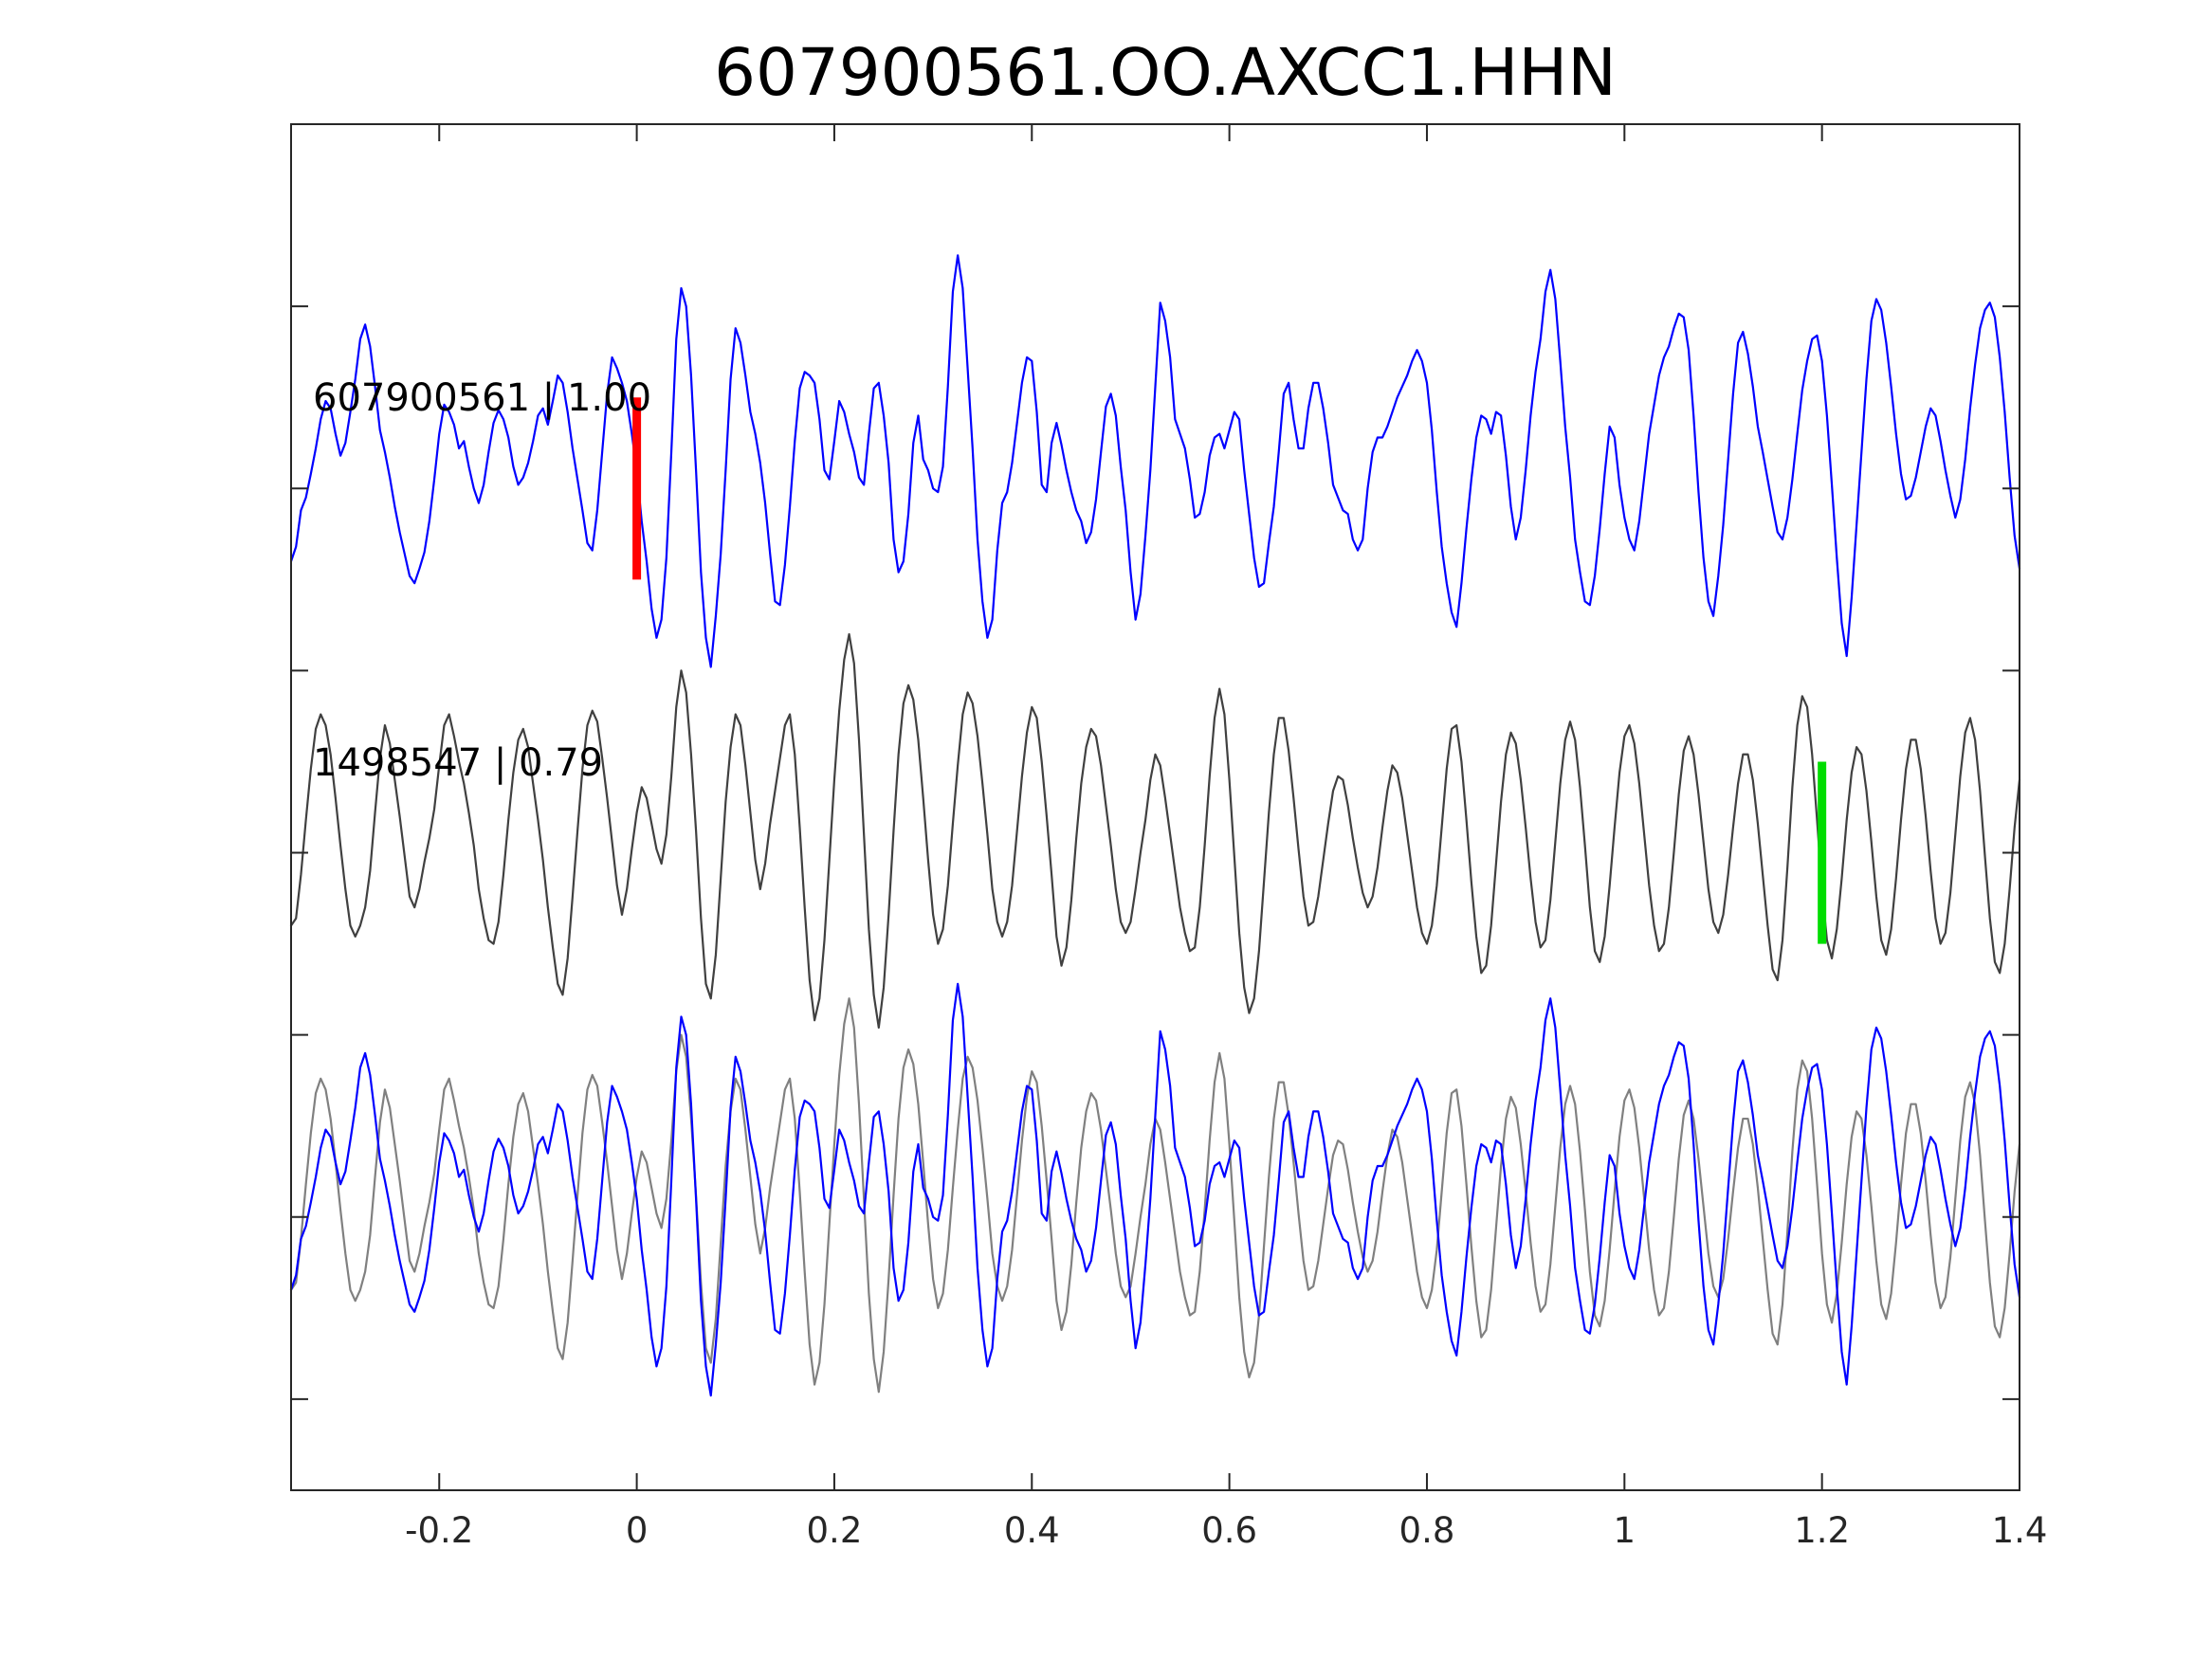  Describe the element at coordinates (439, 1530) in the screenshot. I see `x-tick-label: -0.2` at that location.